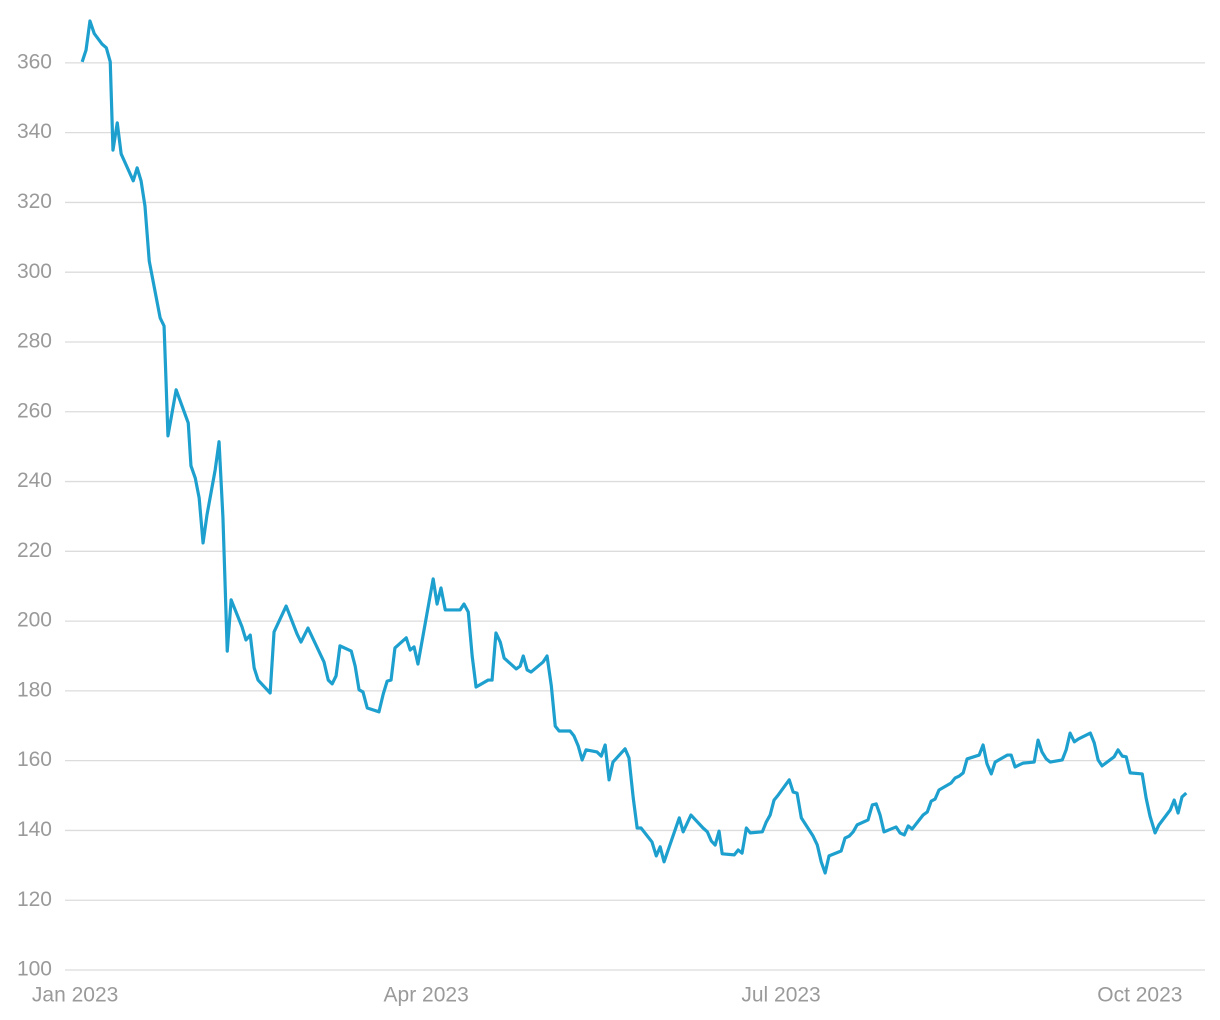  I want to click on x-tick-label: Jan 2023, so click(75, 995).